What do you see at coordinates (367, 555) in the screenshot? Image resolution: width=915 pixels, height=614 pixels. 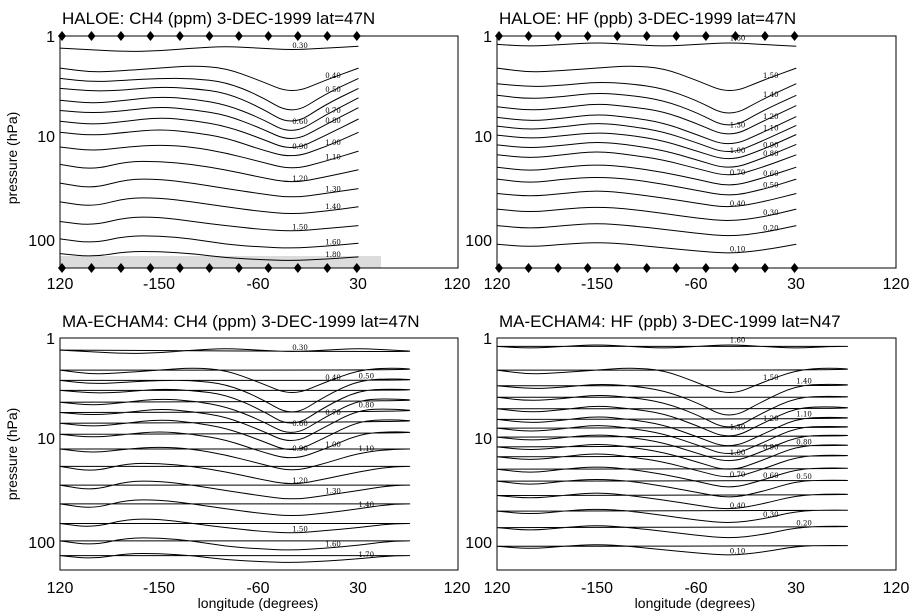 I see `contour-label: 1.70` at bounding box center [367, 555].